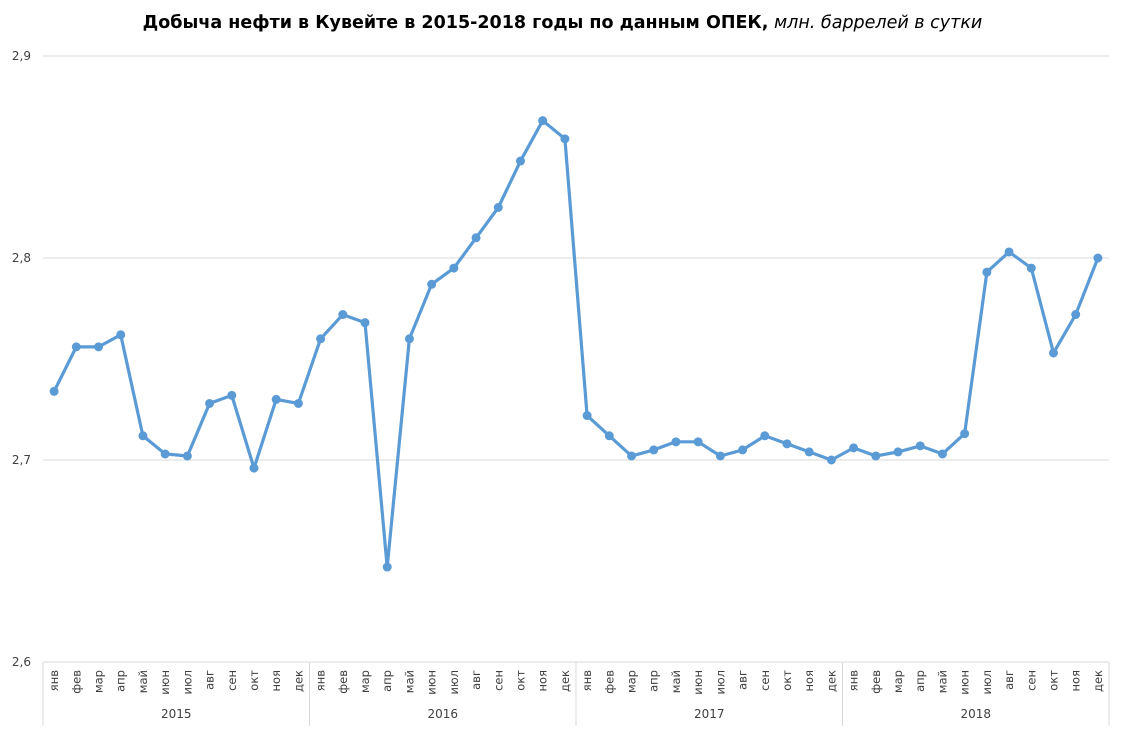 This screenshot has width=1125, height=747. What do you see at coordinates (442, 714) in the screenshot?
I see `year-label: 2016` at bounding box center [442, 714].